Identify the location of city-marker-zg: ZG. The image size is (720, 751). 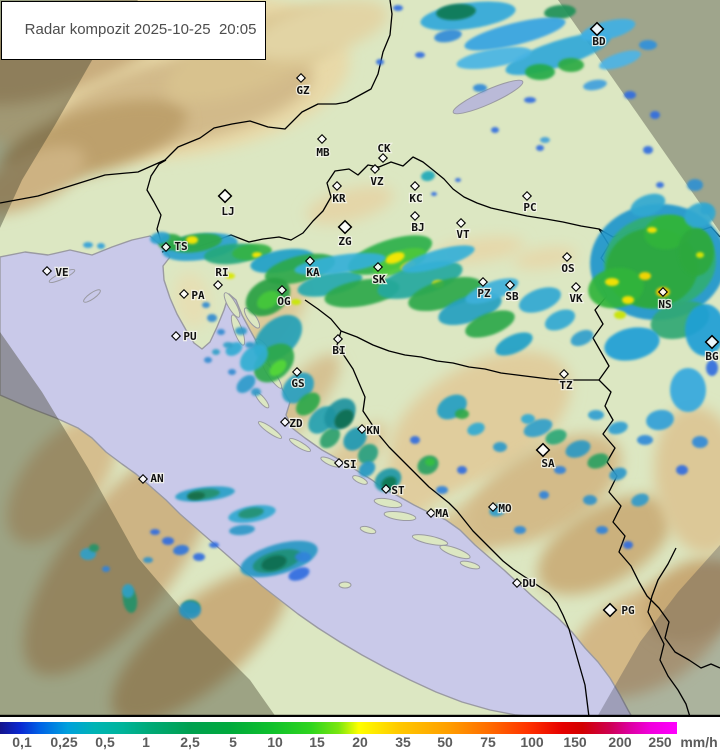
(345, 234).